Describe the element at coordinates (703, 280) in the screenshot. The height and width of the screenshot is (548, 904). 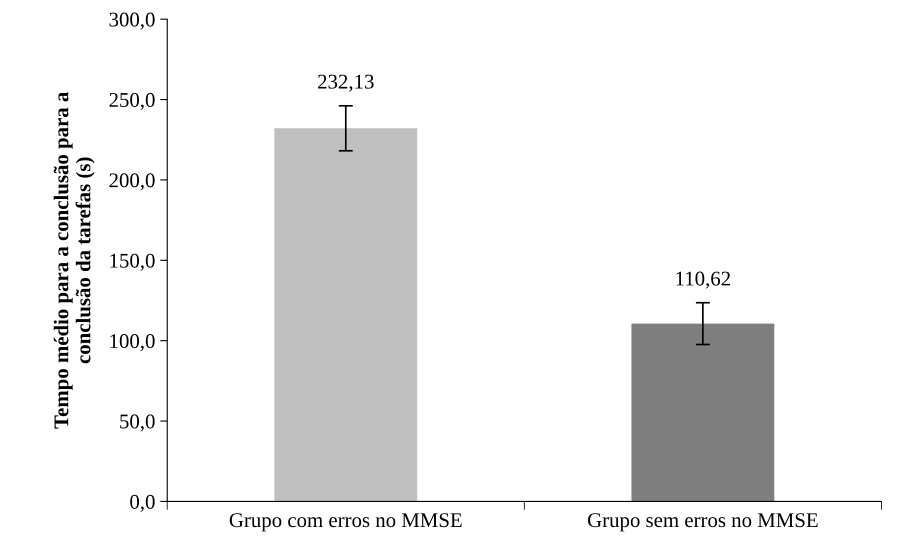
I see `data-label: 110,62` at that location.